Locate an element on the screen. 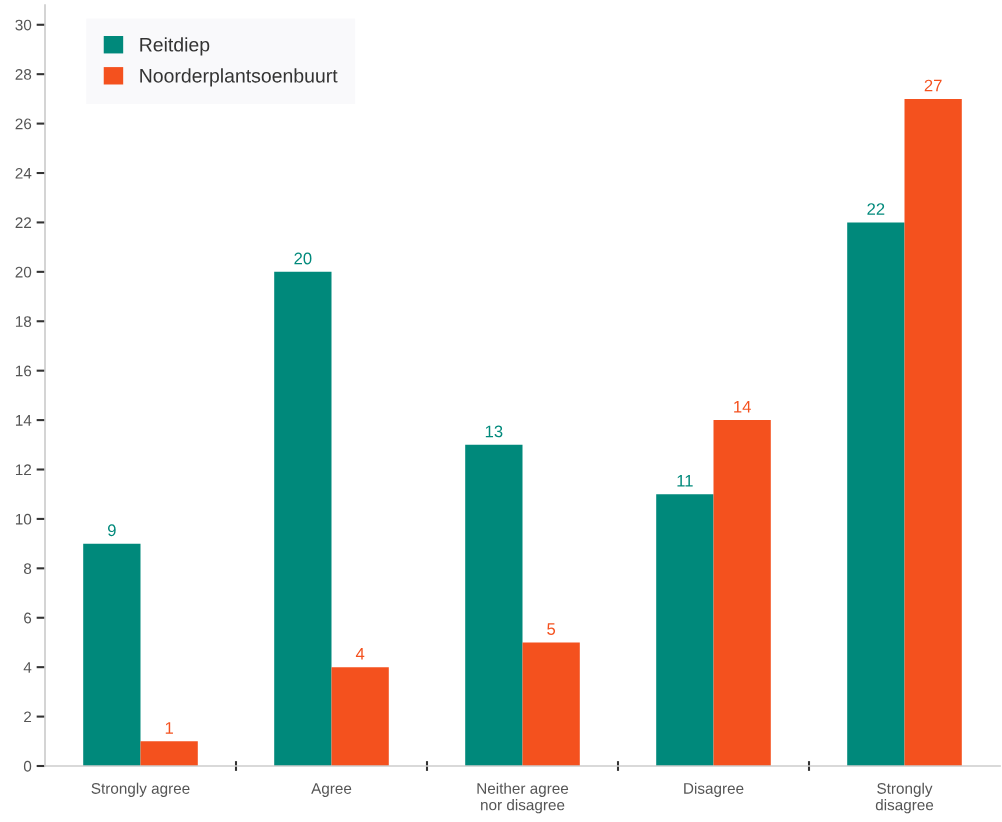 The image size is (1002, 822). y-tick-label: 28 is located at coordinates (23, 74).